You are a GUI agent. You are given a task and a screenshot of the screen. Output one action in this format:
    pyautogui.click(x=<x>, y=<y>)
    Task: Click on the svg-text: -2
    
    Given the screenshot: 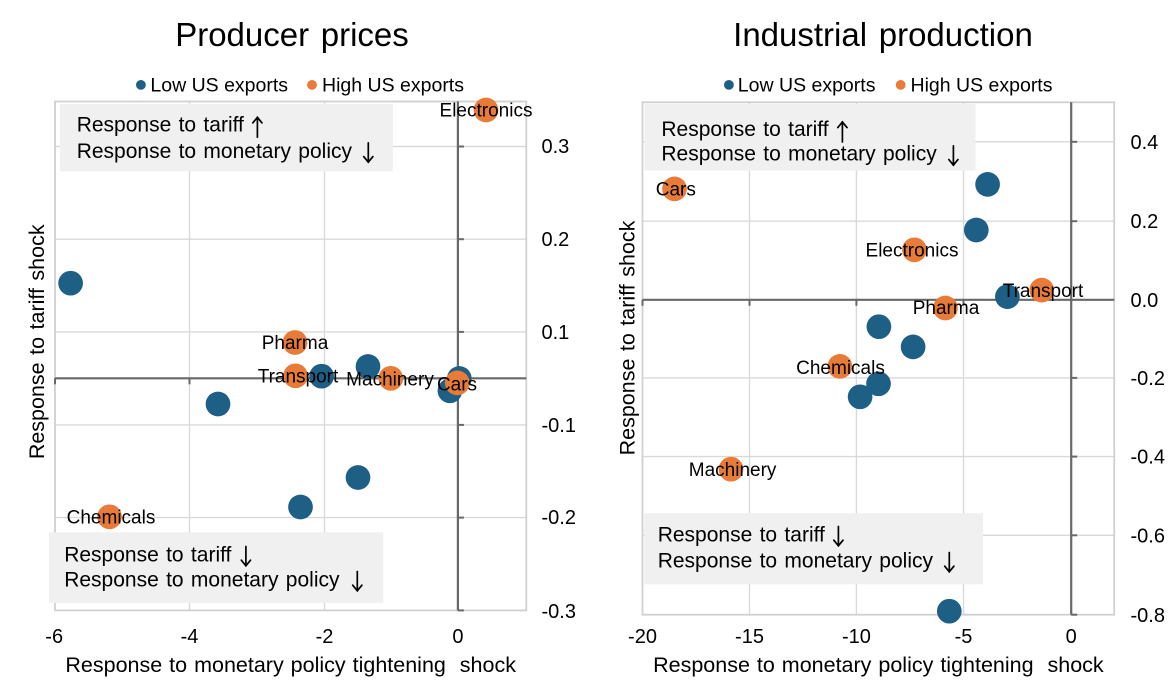 What is the action you would take?
    pyautogui.click(x=325, y=637)
    